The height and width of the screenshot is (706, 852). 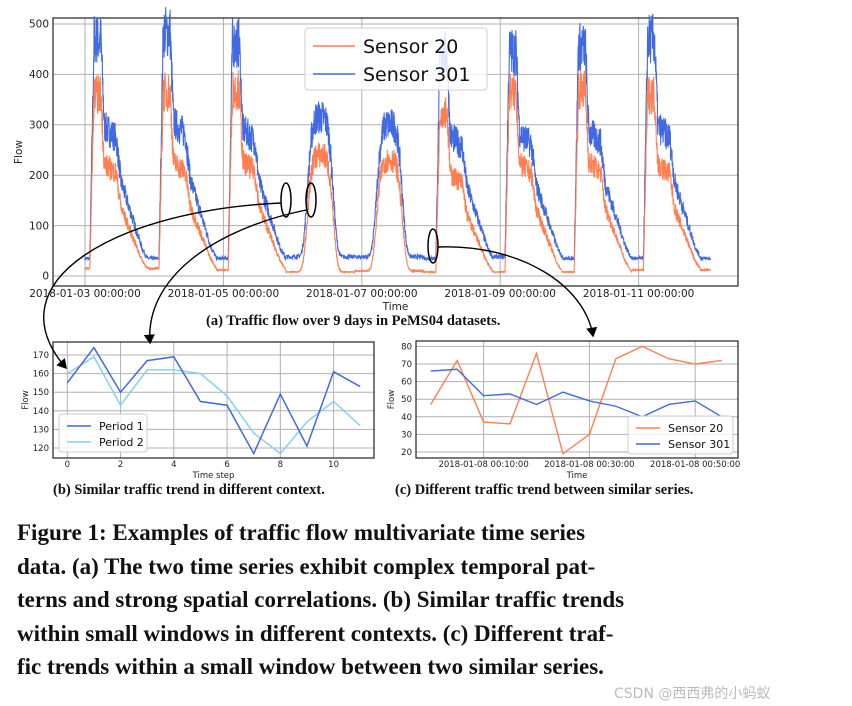 What do you see at coordinates (406, 418) in the screenshot?
I see `y-tick-label: 40` at bounding box center [406, 418].